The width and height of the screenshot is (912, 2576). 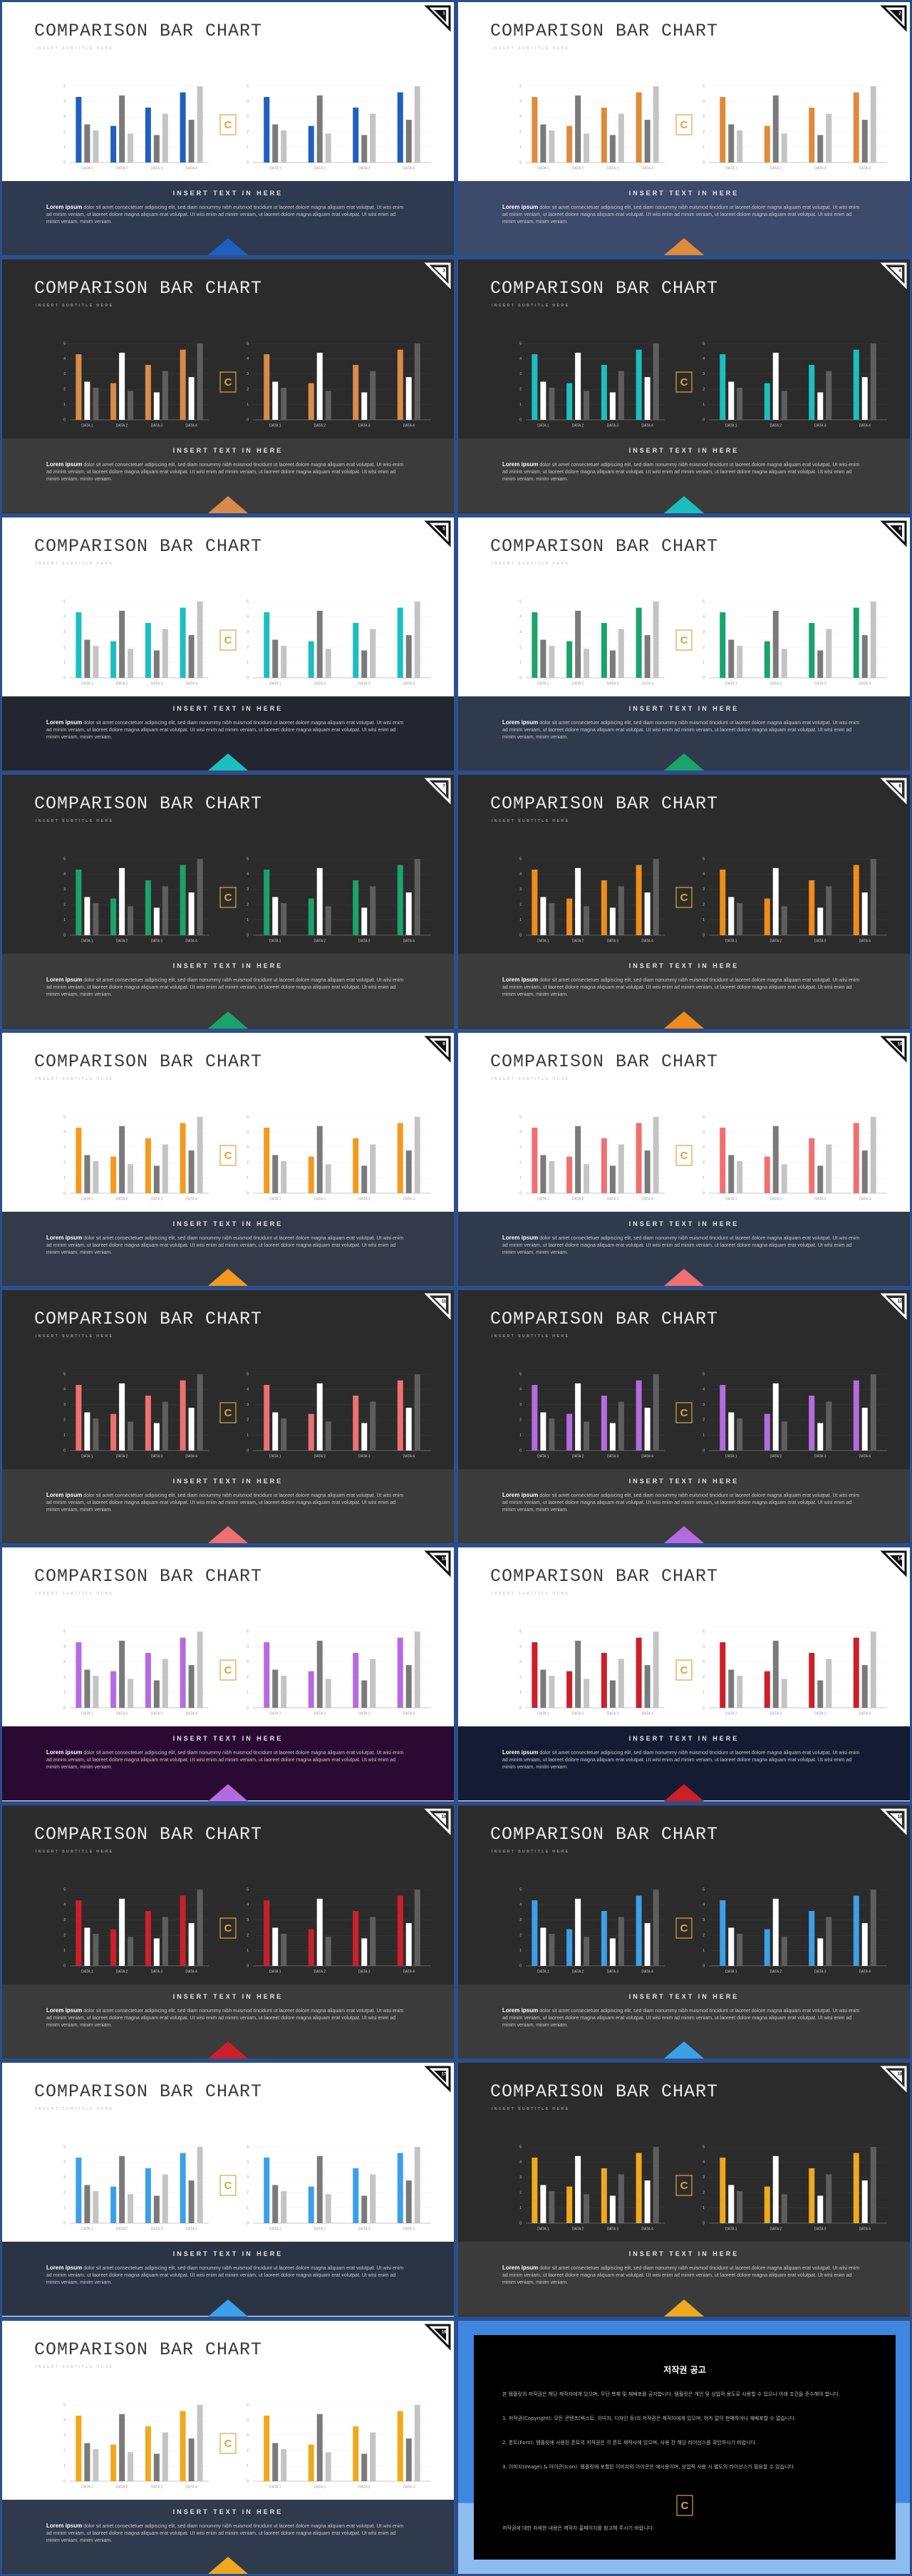 I want to click on y-tick-label: 0, so click(x=520, y=420).